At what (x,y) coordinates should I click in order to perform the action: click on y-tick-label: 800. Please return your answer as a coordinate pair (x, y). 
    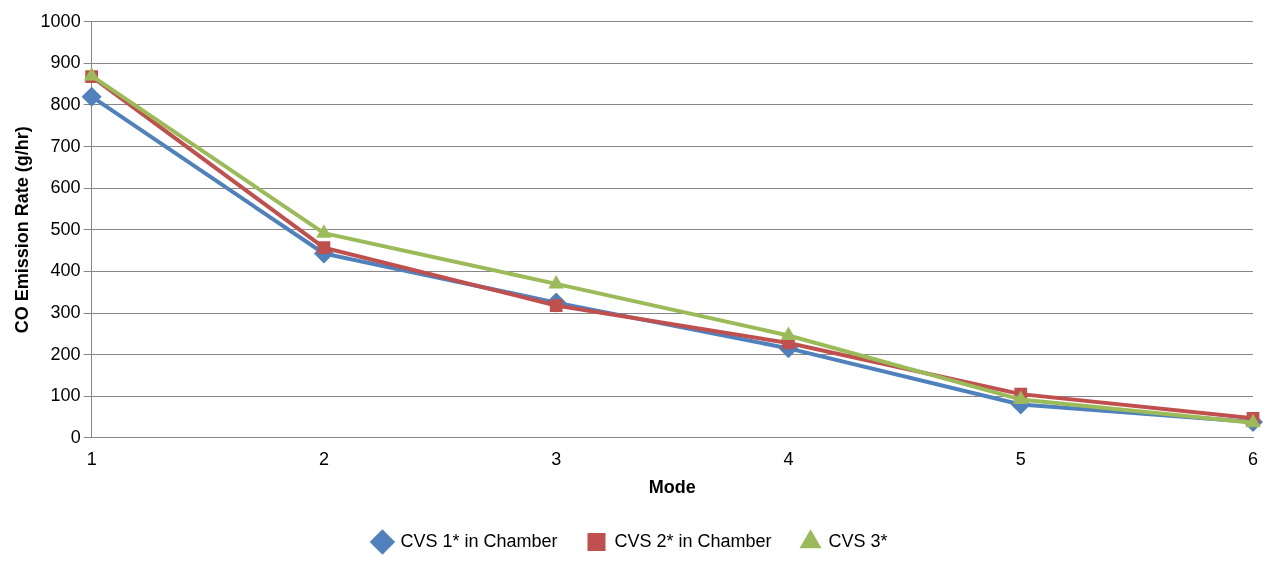
    Looking at the image, I should click on (65, 103).